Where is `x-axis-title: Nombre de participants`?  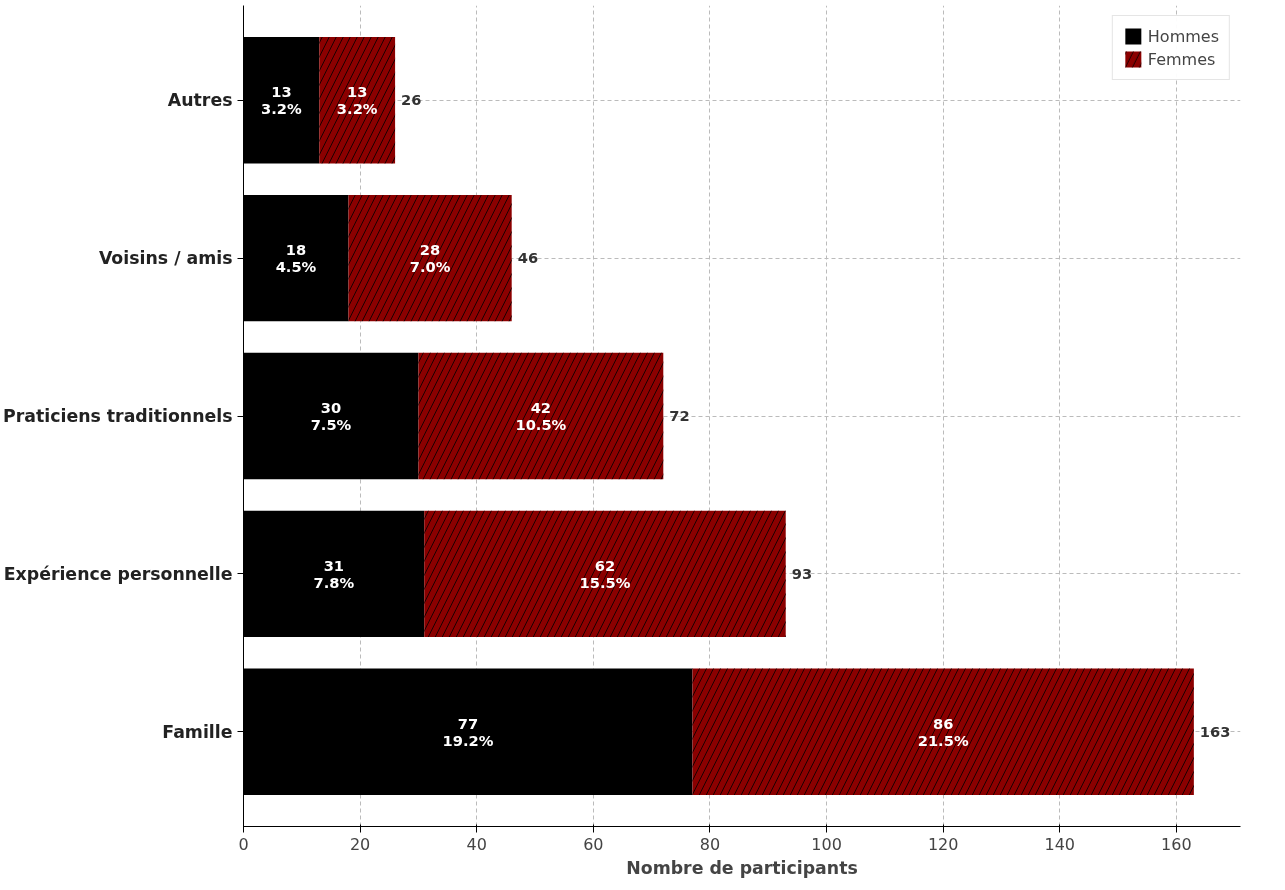
x-axis-title: Nombre de participants is located at coordinates (742, 867).